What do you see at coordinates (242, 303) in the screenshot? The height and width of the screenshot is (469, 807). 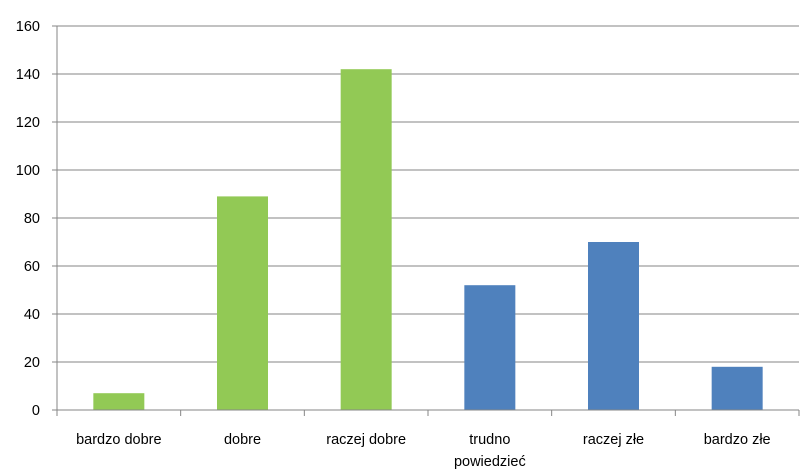 I see `bar-dobre` at bounding box center [242, 303].